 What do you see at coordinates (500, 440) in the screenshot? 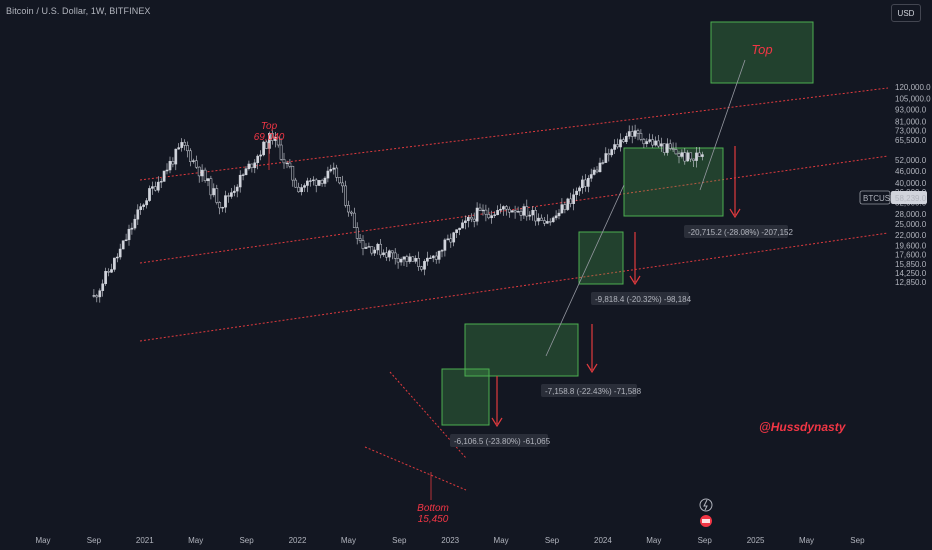
I see `measure-label-1: -6,106.5 (-23.80%) -61,065` at bounding box center [500, 440].